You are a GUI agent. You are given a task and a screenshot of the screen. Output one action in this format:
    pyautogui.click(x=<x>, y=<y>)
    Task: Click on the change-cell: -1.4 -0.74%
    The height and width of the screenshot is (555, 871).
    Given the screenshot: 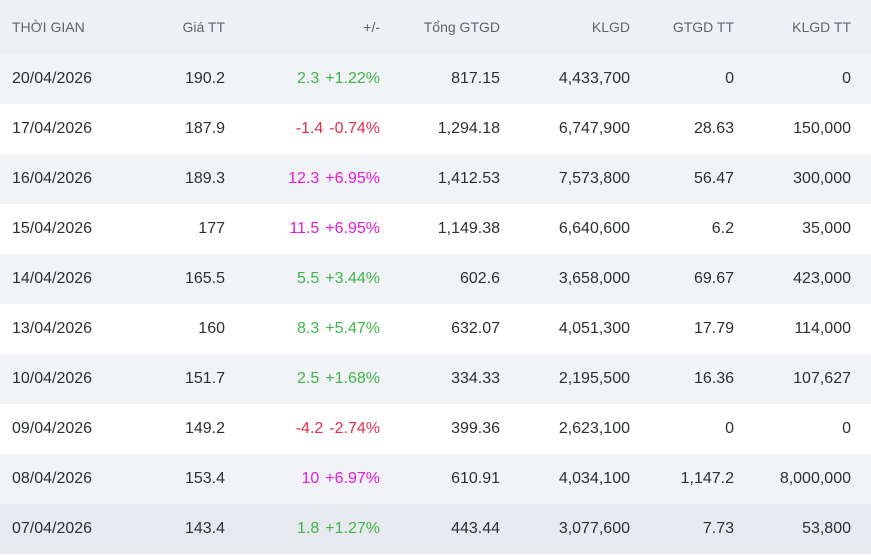 What is the action you would take?
    pyautogui.click(x=302, y=129)
    